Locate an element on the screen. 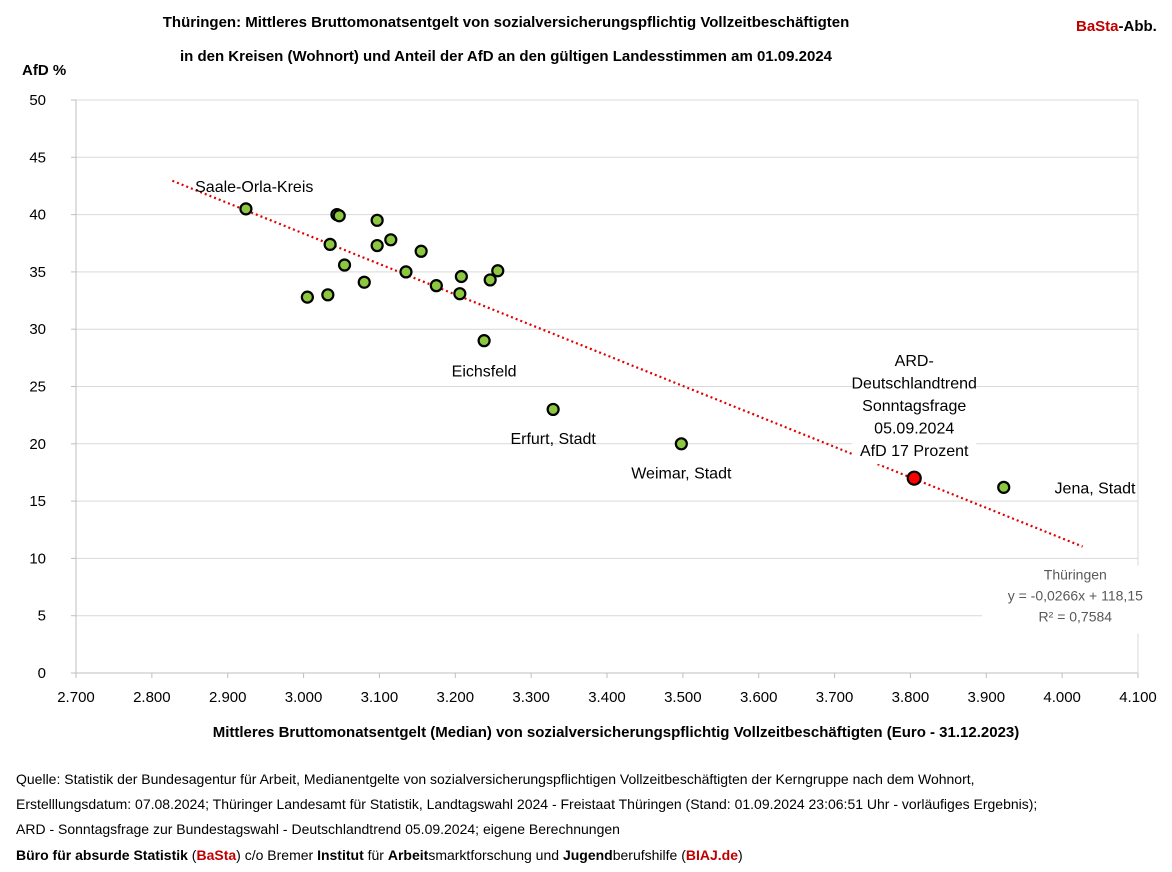  basta-badge: BaSta-Abb. is located at coordinates (1116, 26).